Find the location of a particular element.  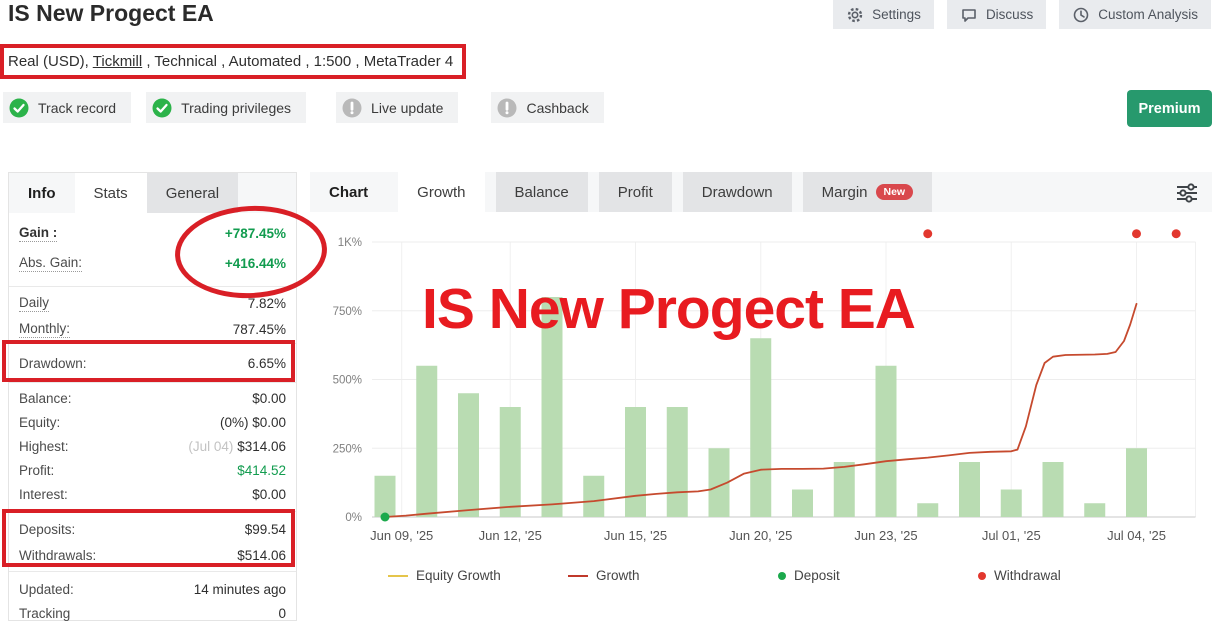

stat-label: Profit: is located at coordinates (37, 470).